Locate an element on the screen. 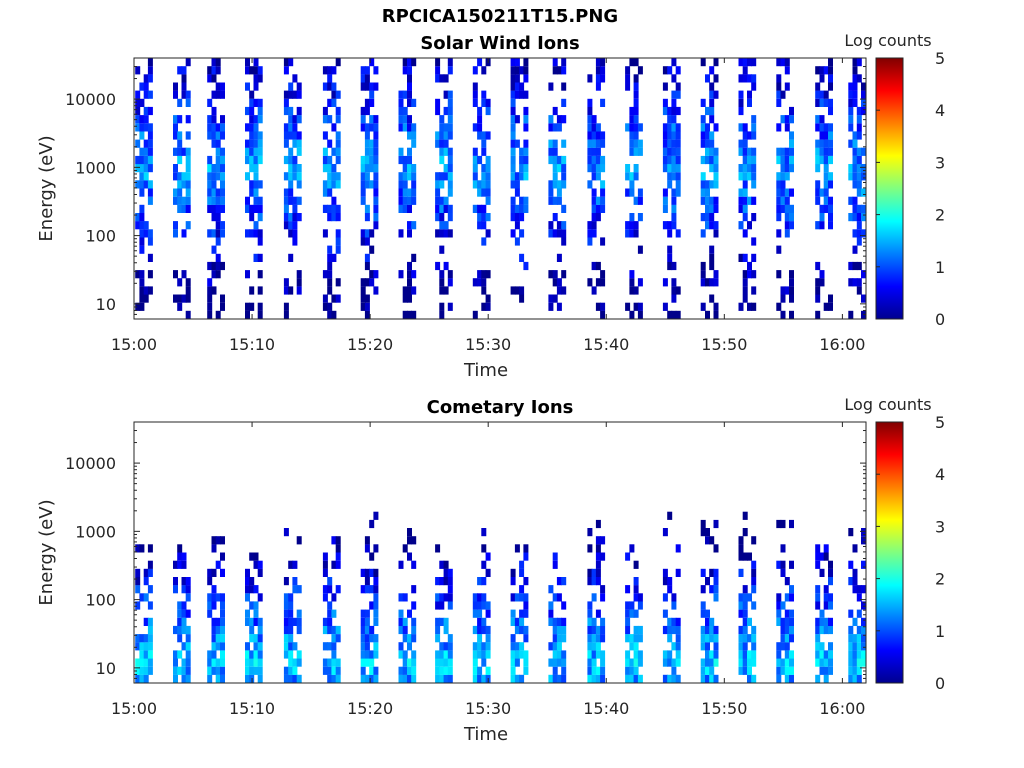 The image size is (1024, 768). y-axis-label: Energy (eV) is located at coordinates (46, 552).